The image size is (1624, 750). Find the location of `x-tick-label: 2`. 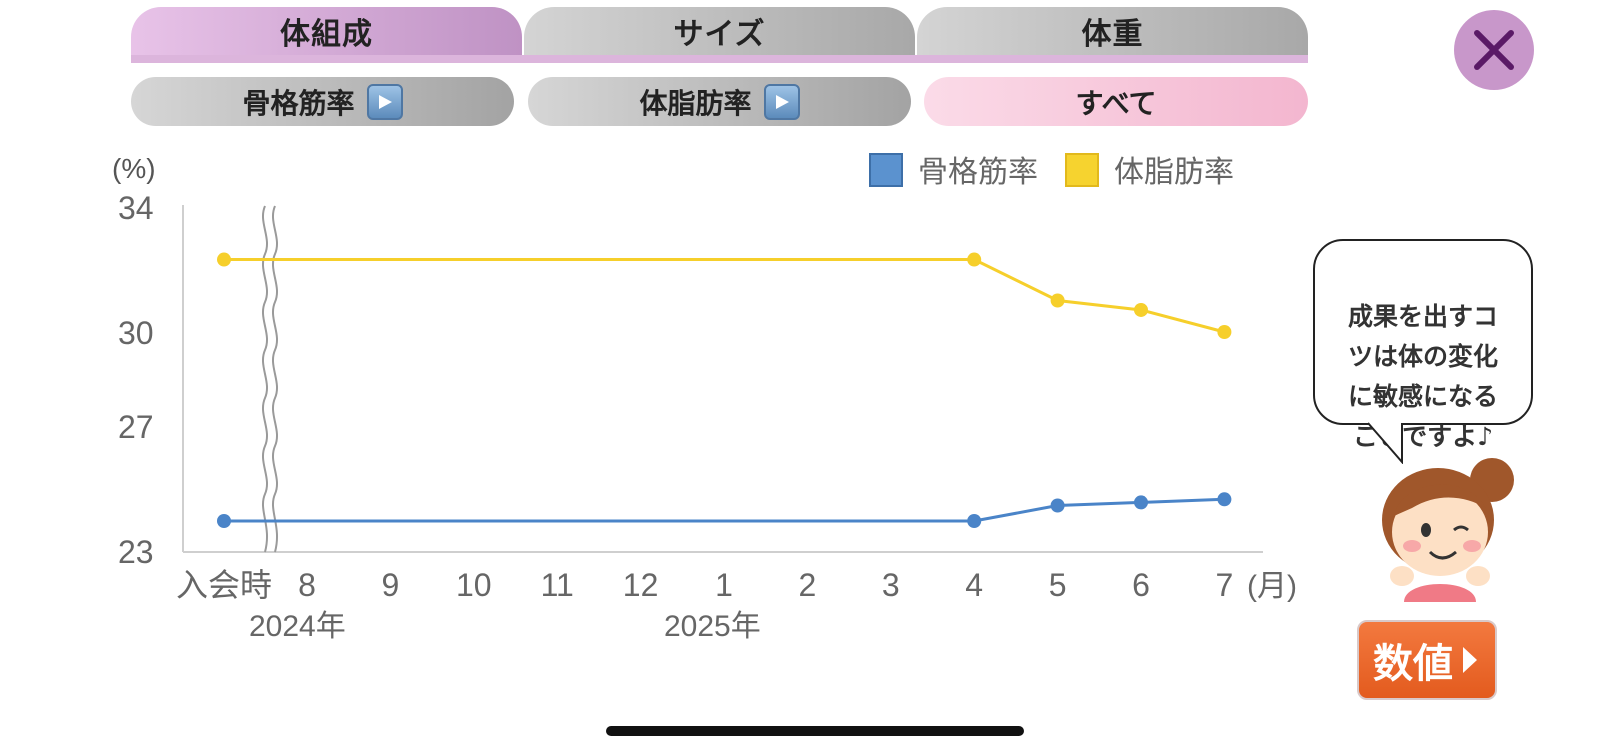

x-tick-label: 2 is located at coordinates (808, 585).